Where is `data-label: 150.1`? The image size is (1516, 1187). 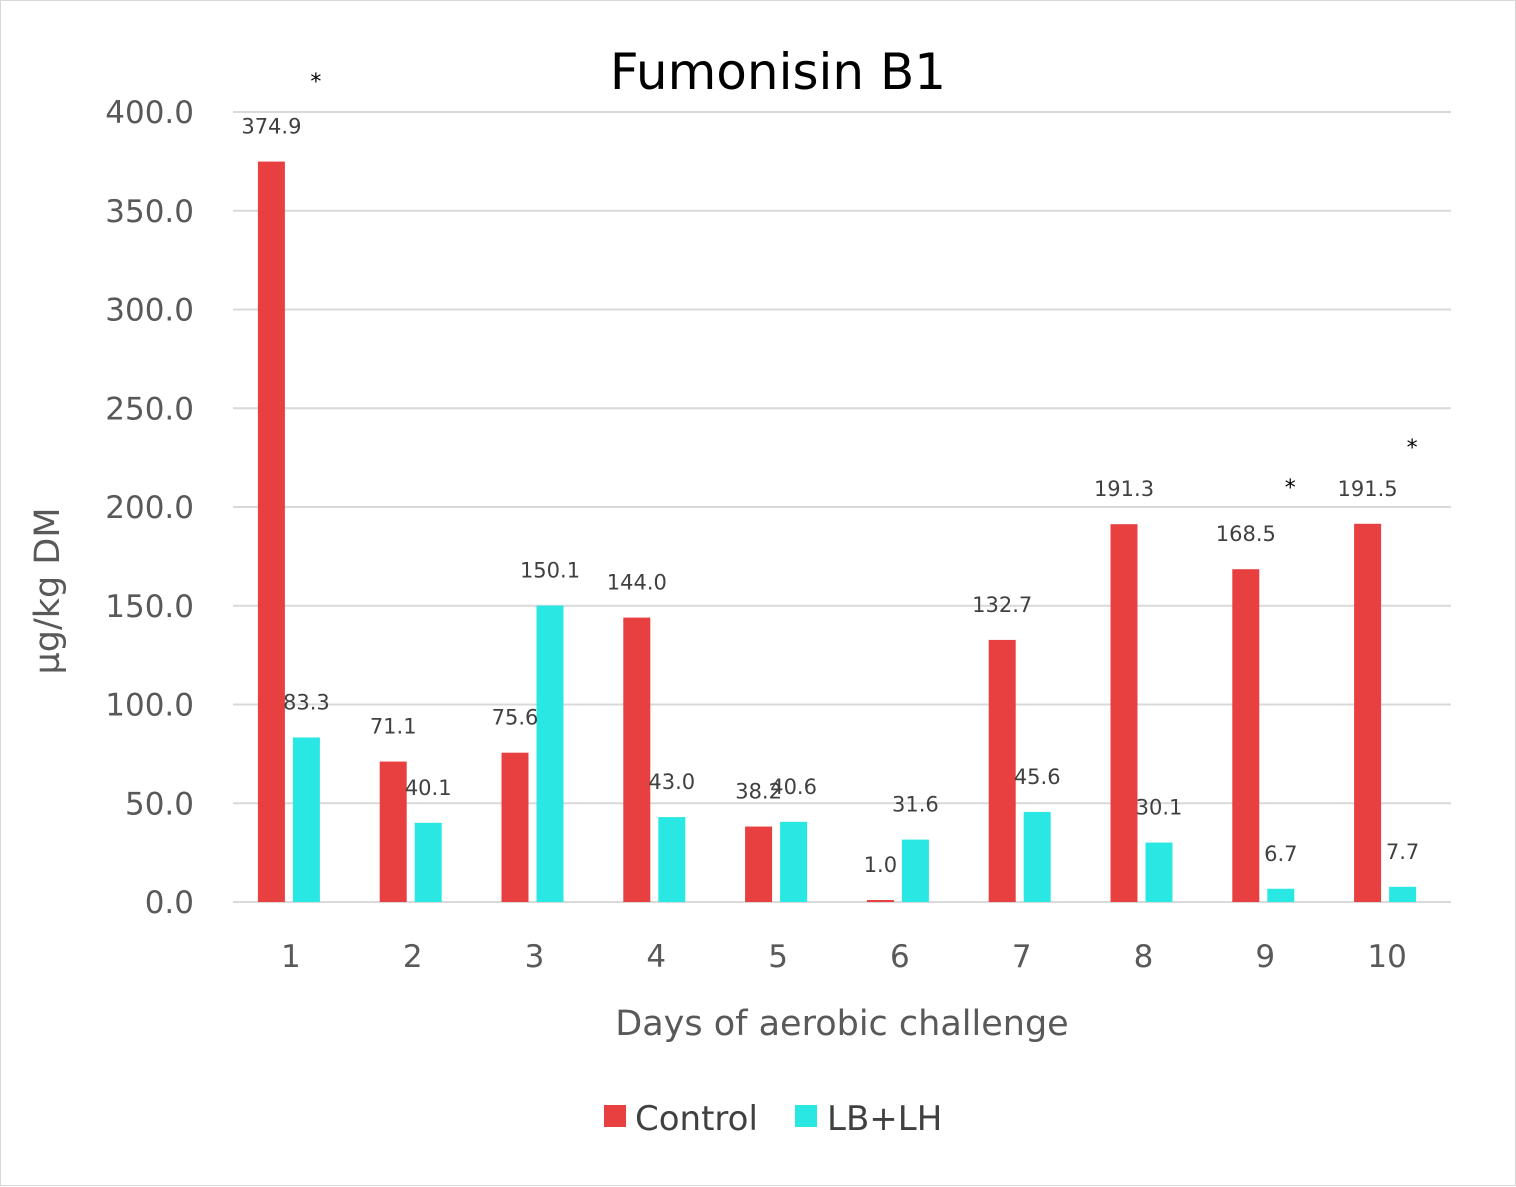 data-label: 150.1 is located at coordinates (550, 571).